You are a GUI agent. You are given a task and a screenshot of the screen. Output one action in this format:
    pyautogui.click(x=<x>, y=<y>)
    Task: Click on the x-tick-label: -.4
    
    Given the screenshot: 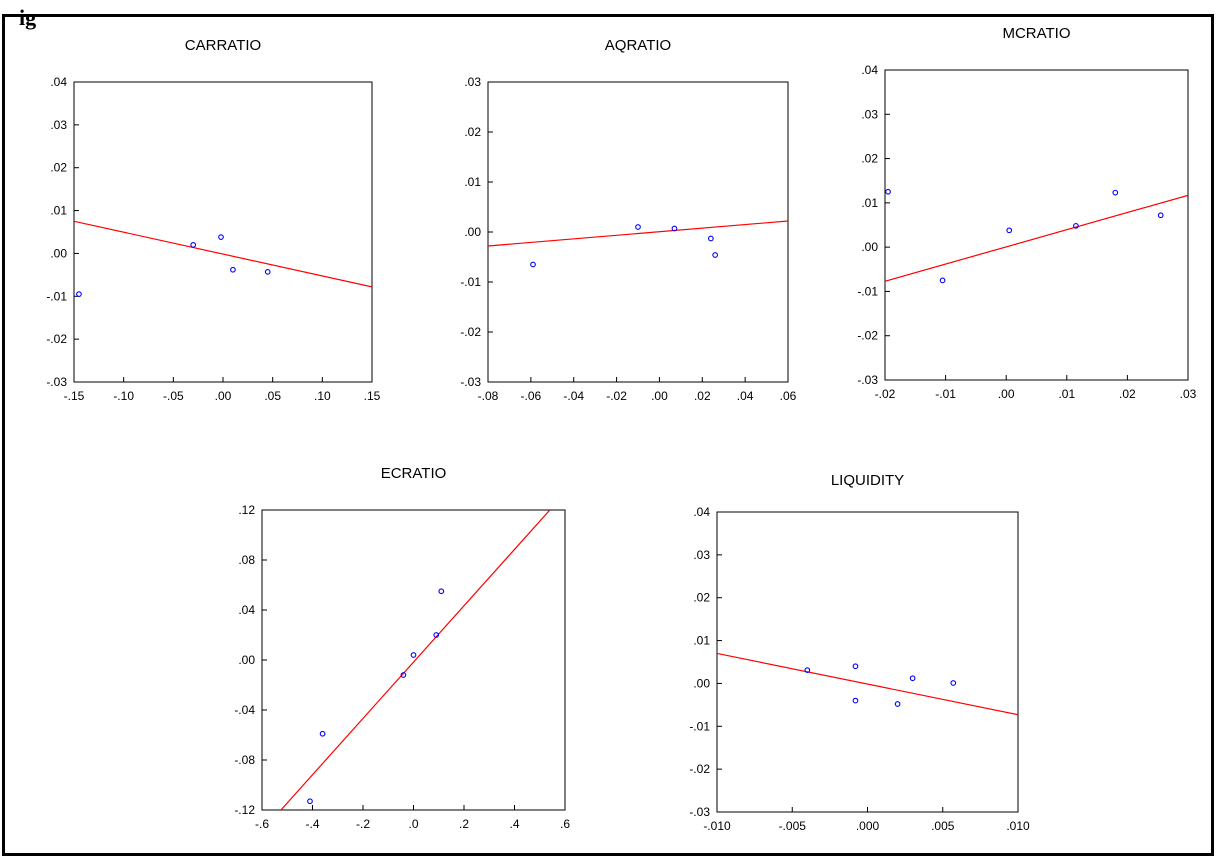 What is the action you would take?
    pyautogui.click(x=312, y=824)
    